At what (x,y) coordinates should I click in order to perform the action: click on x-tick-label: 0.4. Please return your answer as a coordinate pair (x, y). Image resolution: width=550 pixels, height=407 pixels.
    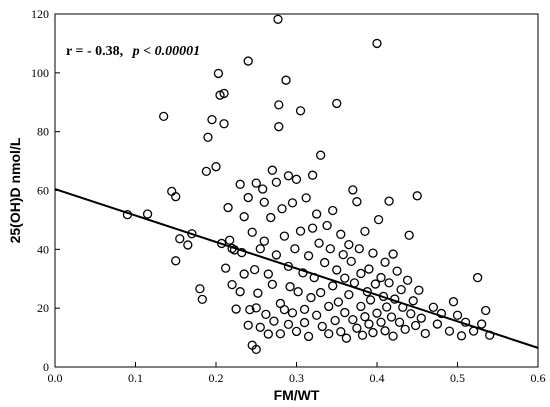
    Looking at the image, I should click on (377, 378).